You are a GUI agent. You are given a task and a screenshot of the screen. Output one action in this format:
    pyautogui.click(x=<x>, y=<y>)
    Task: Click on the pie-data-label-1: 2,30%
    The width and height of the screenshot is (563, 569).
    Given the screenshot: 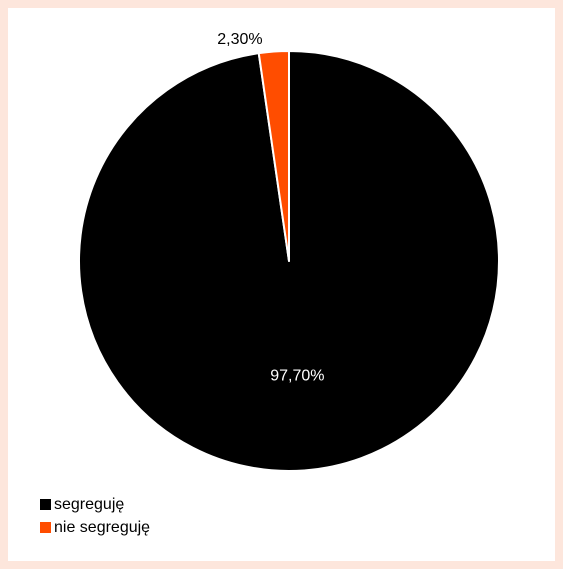 What is the action you would take?
    pyautogui.click(x=239, y=39)
    